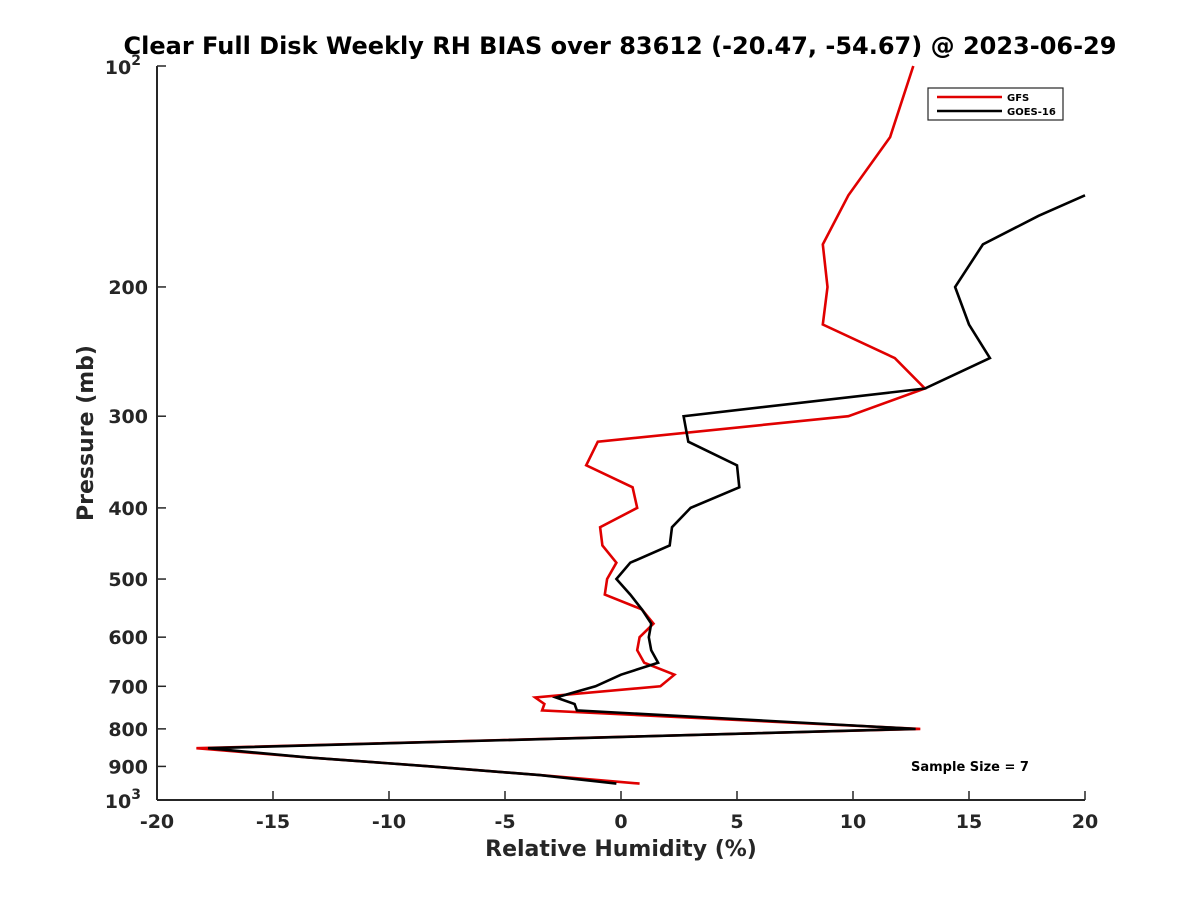 The height and width of the screenshot is (900, 1200). What do you see at coordinates (736, 822) in the screenshot?
I see `x-tick-label: 5` at bounding box center [736, 822].